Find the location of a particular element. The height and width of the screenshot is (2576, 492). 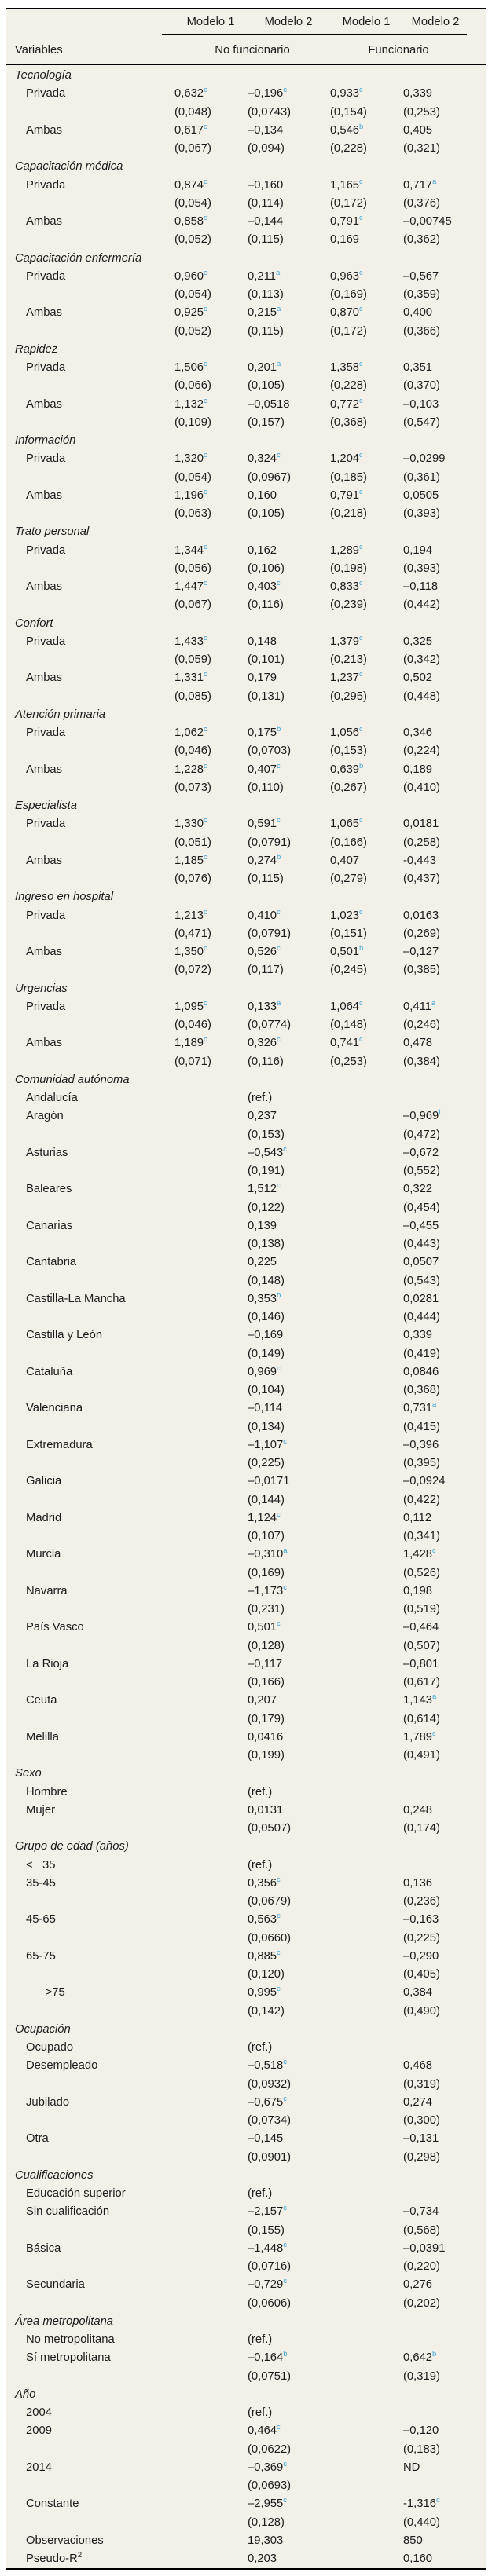

standard-error-value: (0,172) is located at coordinates (348, 331).